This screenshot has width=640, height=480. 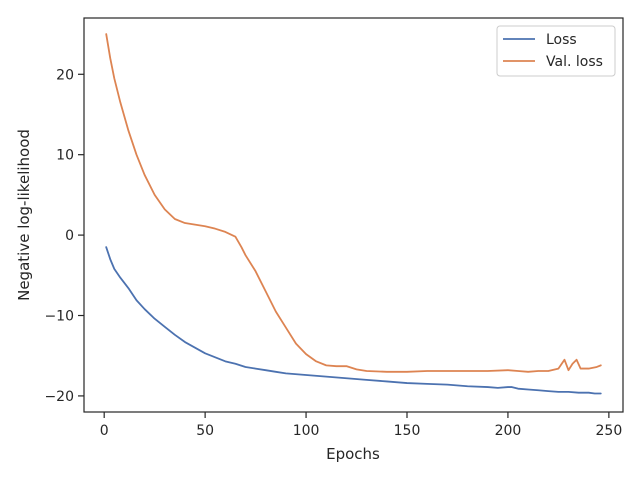 What do you see at coordinates (556, 51) in the screenshot?
I see `legend: Loss Val. loss` at bounding box center [556, 51].